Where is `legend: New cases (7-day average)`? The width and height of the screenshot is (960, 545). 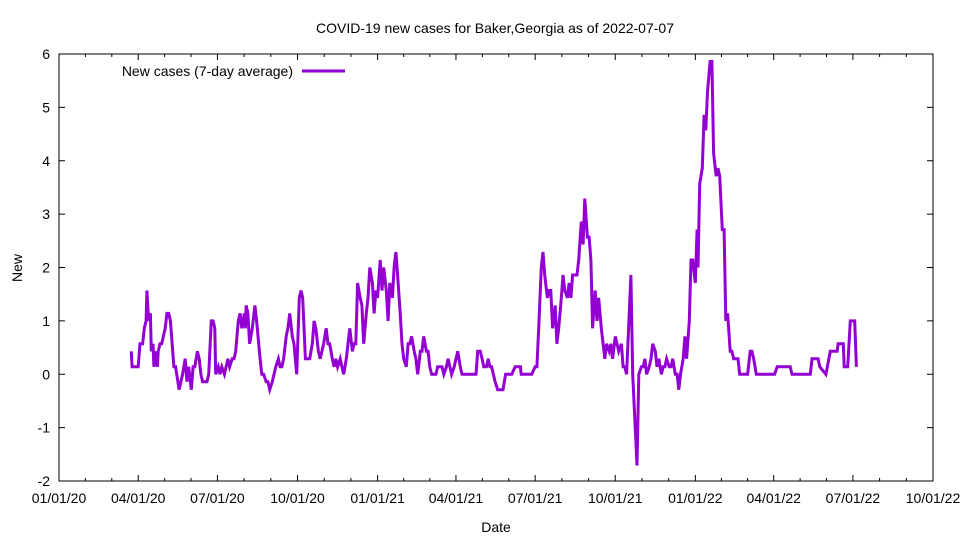 legend: New cases (7-day average) is located at coordinates (233, 71).